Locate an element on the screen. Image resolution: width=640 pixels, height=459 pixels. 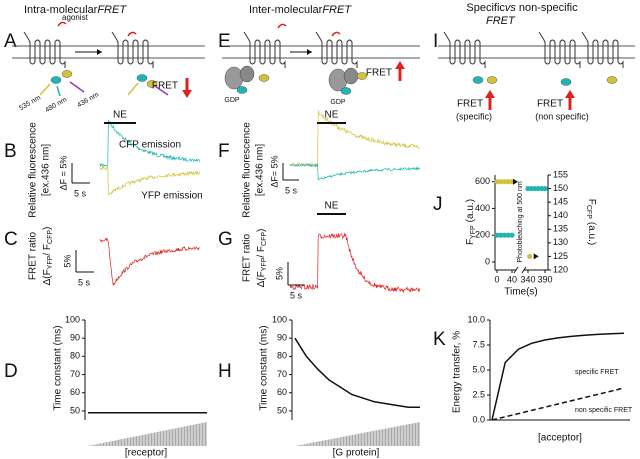
panel-letter: I is located at coordinates (435, 41).